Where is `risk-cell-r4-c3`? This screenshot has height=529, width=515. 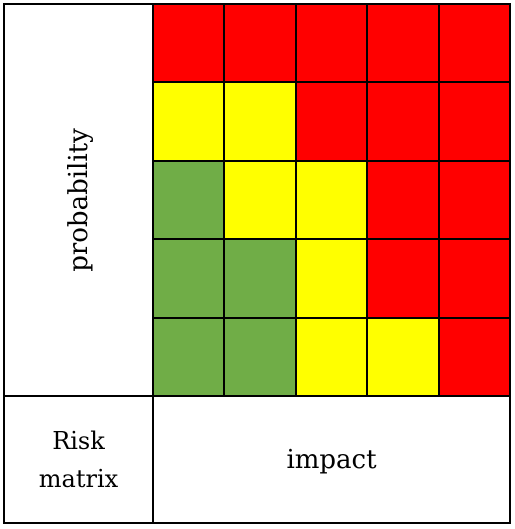
risk-cell-r4-c3 is located at coordinates (331, 278).